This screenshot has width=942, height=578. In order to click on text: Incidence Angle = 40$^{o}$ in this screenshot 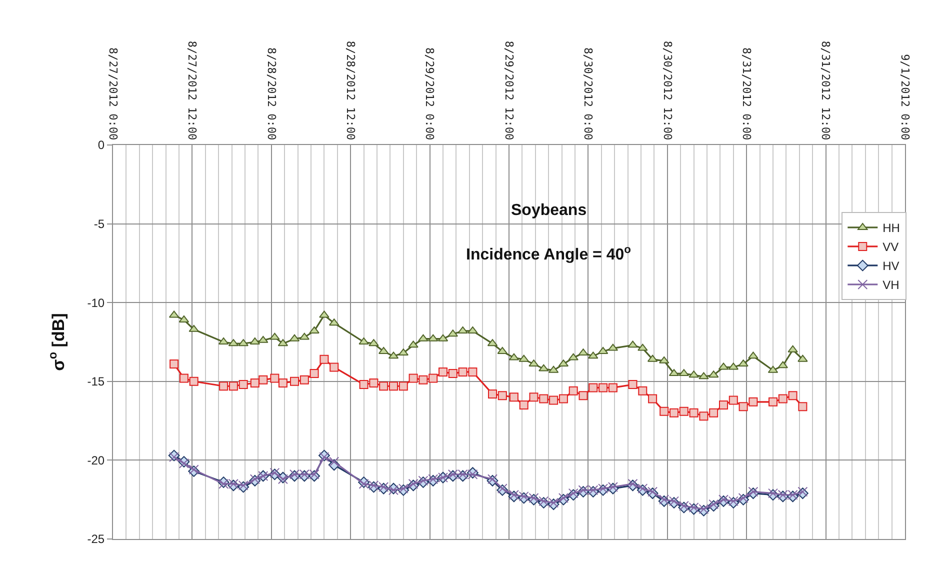, I will do `click(549, 254)`.